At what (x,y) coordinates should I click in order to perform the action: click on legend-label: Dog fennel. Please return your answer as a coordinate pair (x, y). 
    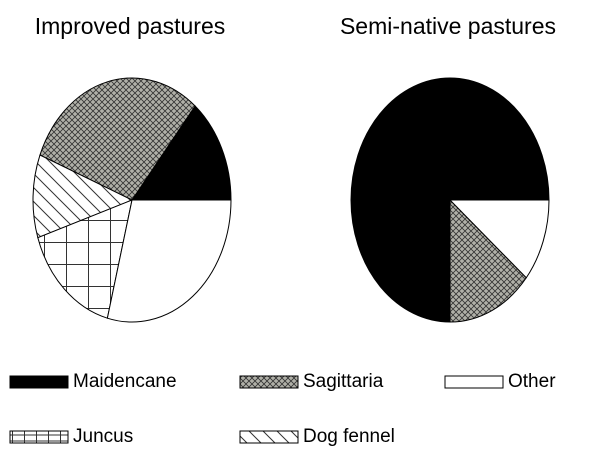
    Looking at the image, I should click on (349, 436).